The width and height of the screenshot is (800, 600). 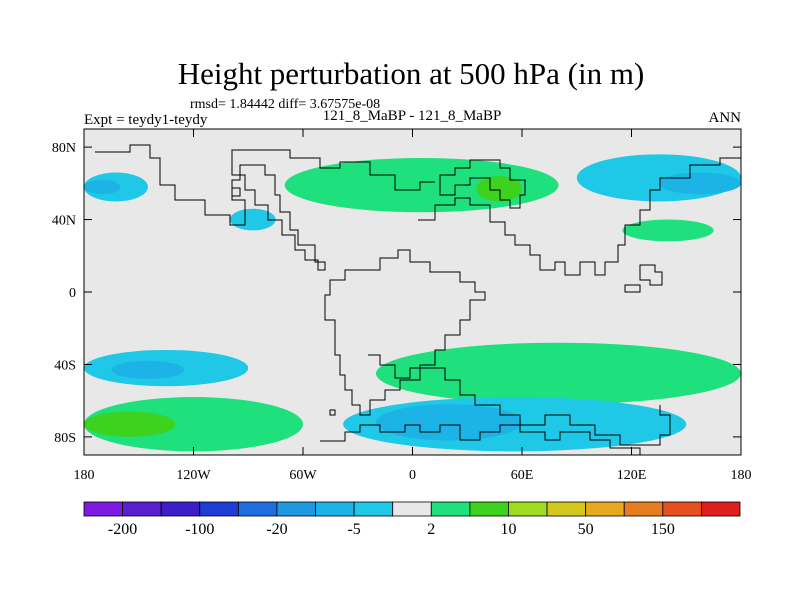 I want to click on colorbar-label: 50, so click(x=586, y=529).